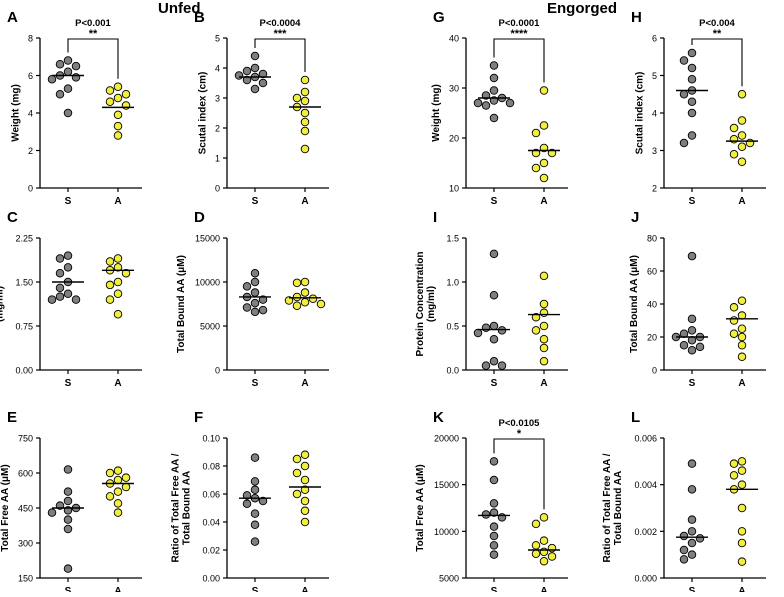  I want to click on y-axis-label: Total Free AA (μM), so click(420, 507).